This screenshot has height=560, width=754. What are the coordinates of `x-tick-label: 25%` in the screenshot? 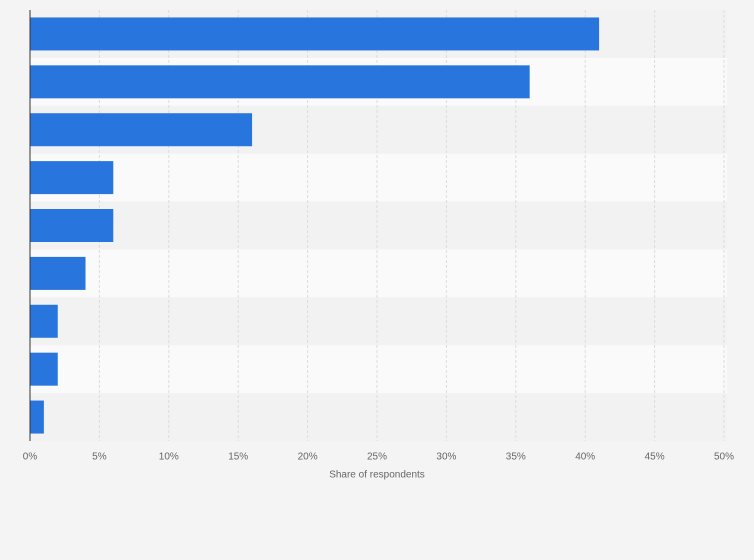 It's located at (377, 457).